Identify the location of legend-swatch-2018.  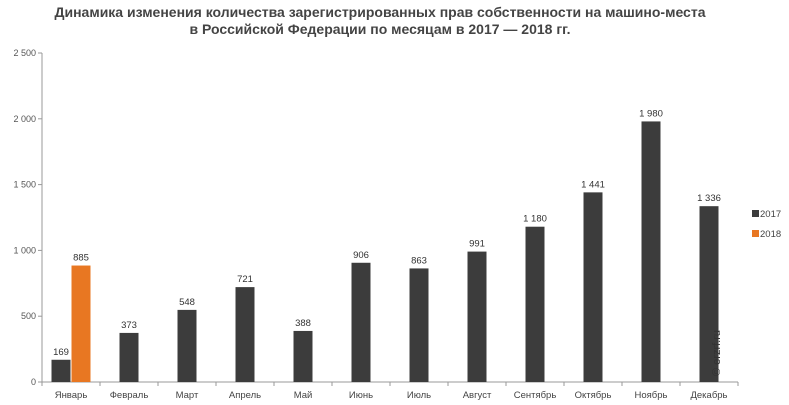
(755, 233).